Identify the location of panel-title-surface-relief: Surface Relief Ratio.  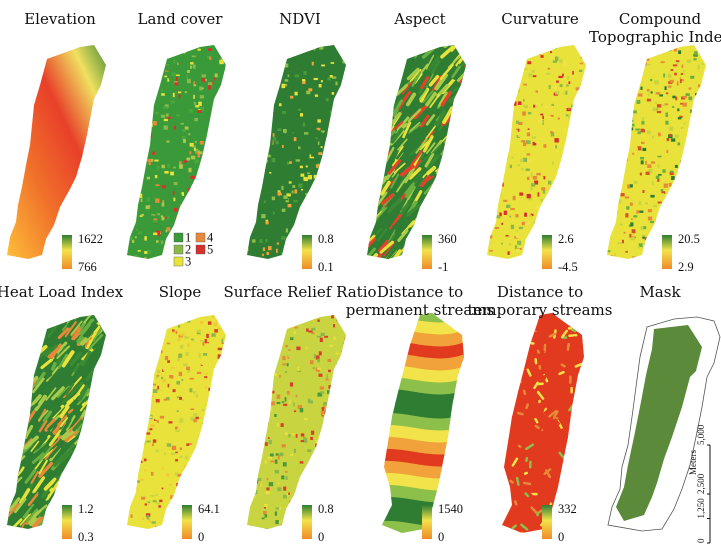
(299, 292).